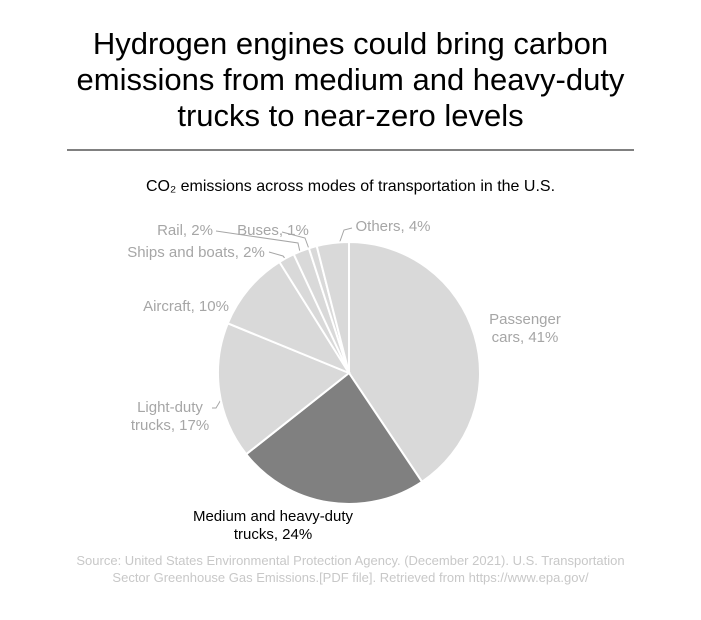  I want to click on slice-label: Aircraft, 10%, so click(186, 306).